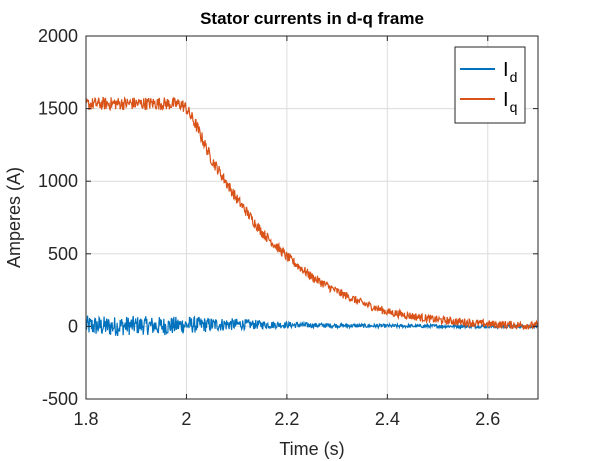 The width and height of the screenshot is (594, 461). What do you see at coordinates (286, 419) in the screenshot?
I see `x-tick-label: 2.2` at bounding box center [286, 419].